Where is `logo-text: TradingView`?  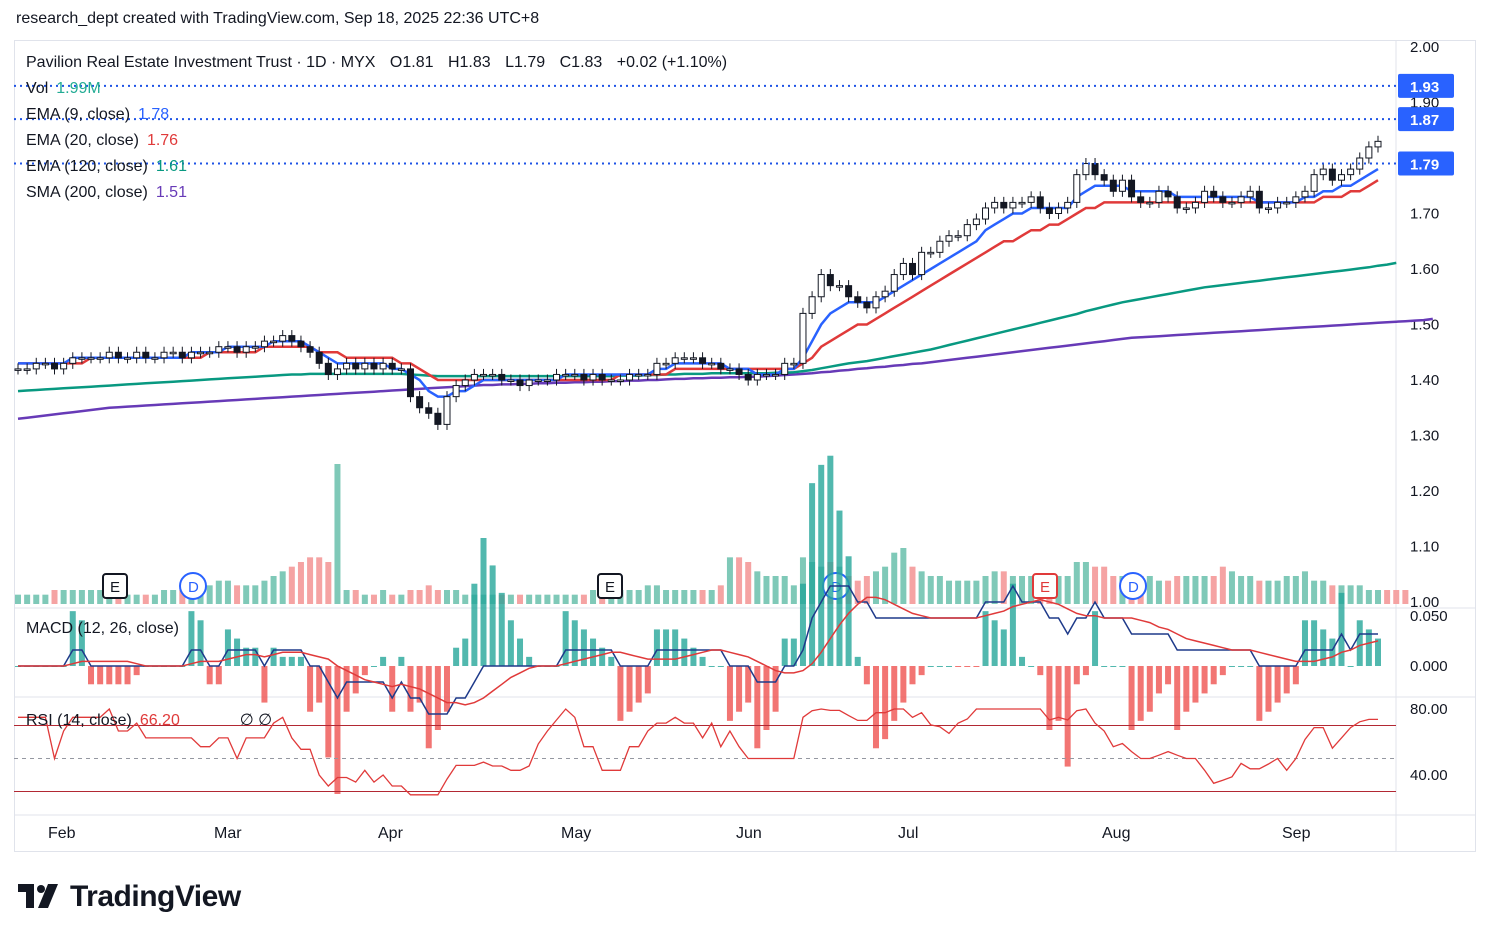
logo-text: TradingView is located at coordinates (155, 896).